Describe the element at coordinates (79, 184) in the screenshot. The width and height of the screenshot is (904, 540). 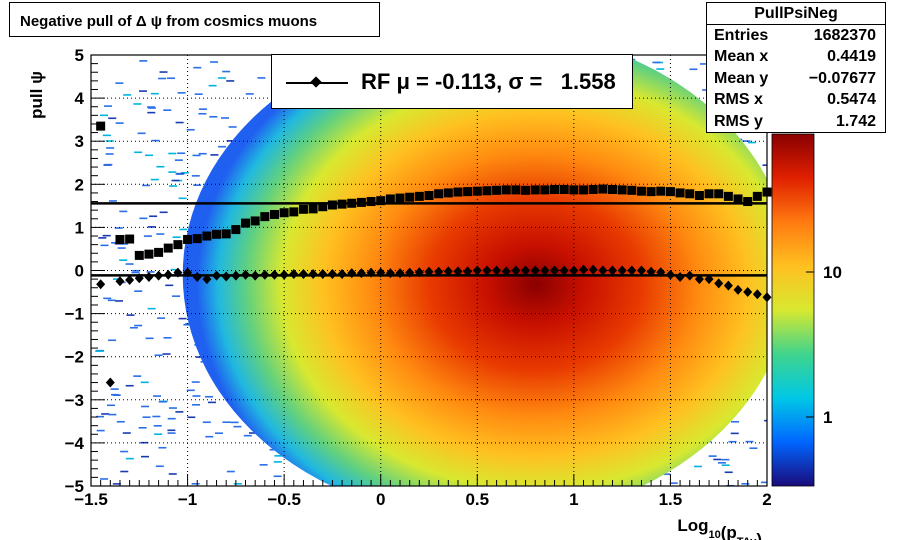
I see `y-tick-label: 2` at that location.